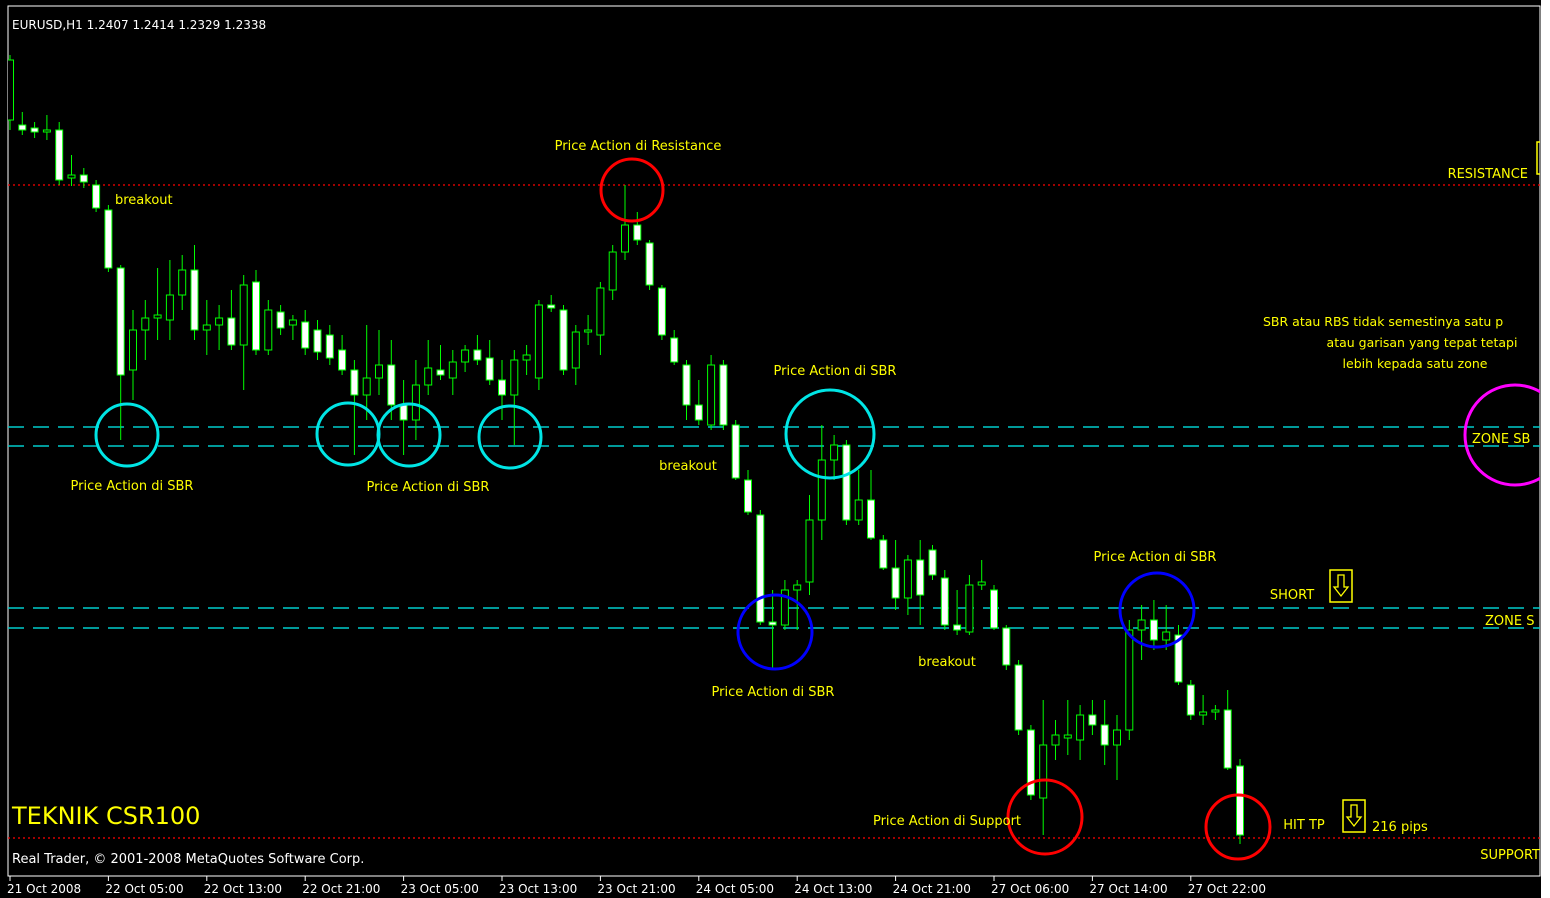  Describe the element at coordinates (341, 889) in the screenshot. I see `x-tick-label: 22 Oct 21:00` at that location.